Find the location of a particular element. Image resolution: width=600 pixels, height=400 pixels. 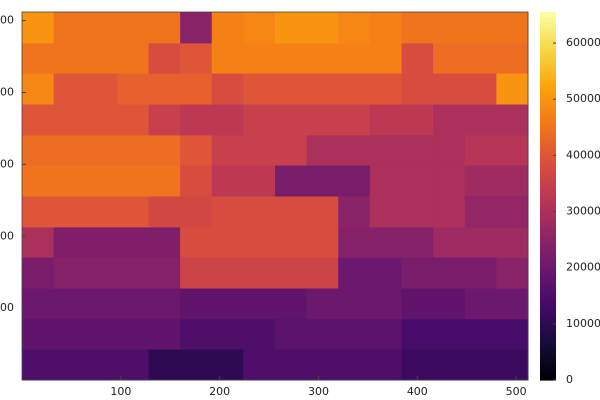

x-tick-label: 500 is located at coordinates (516, 391).